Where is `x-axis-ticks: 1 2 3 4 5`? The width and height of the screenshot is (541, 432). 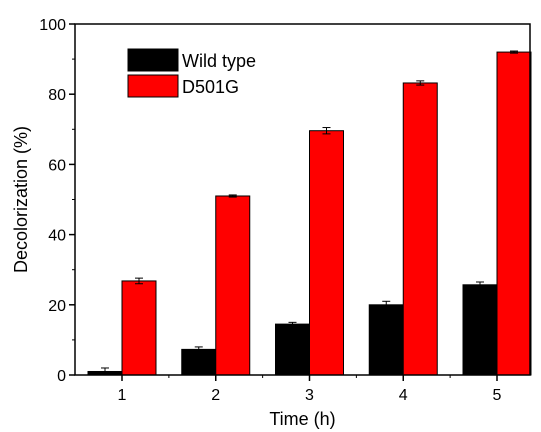 x-axis-ticks: 1 2 3 4 5 is located at coordinates (310, 389).